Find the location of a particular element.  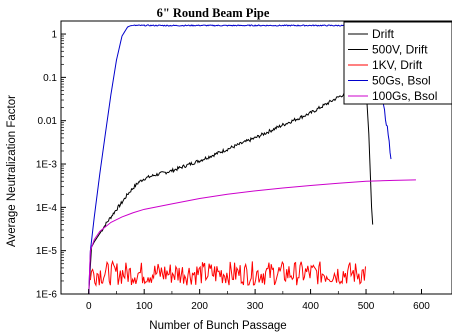

x-tick-label: 200 is located at coordinates (199, 306).